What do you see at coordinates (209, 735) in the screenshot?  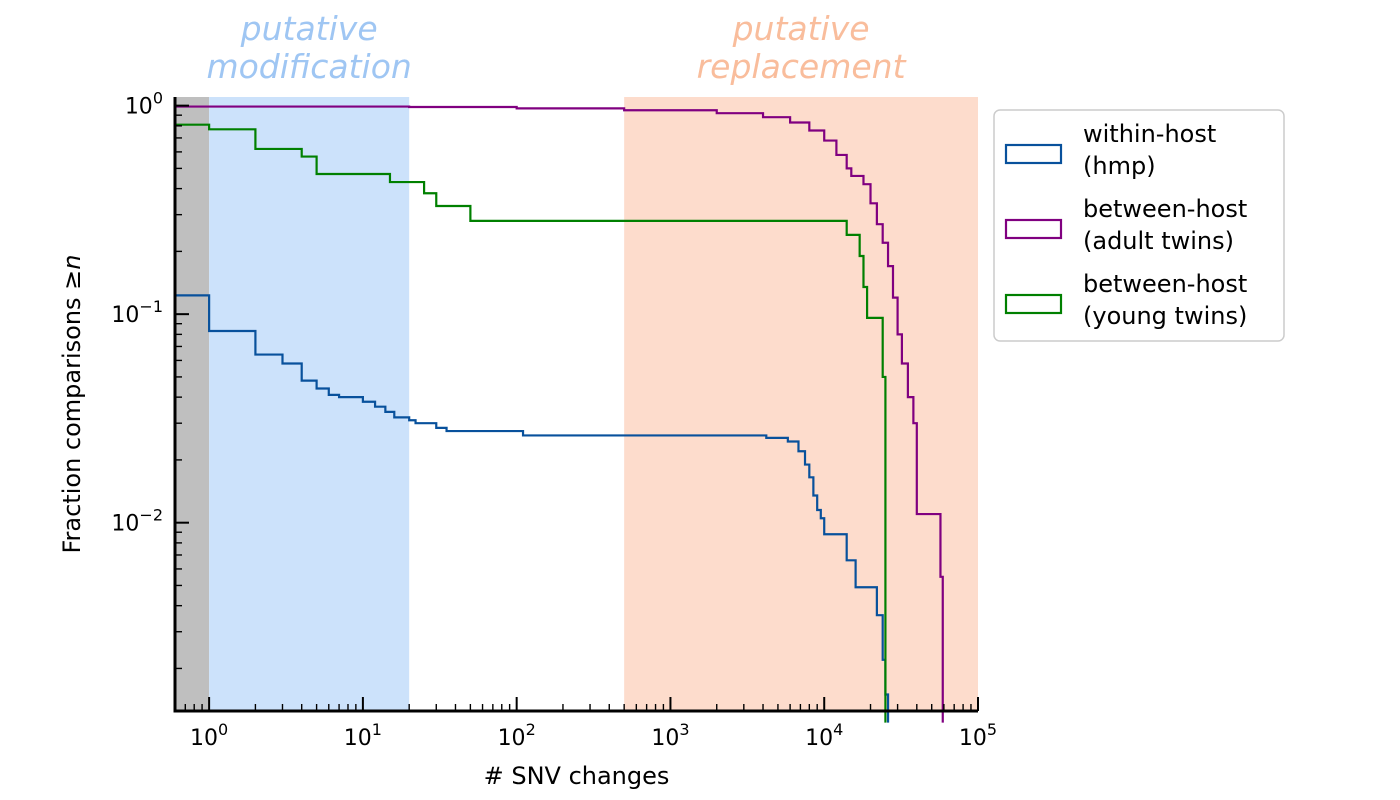 I see `x-tick-label-0: 10⁰` at bounding box center [209, 735].